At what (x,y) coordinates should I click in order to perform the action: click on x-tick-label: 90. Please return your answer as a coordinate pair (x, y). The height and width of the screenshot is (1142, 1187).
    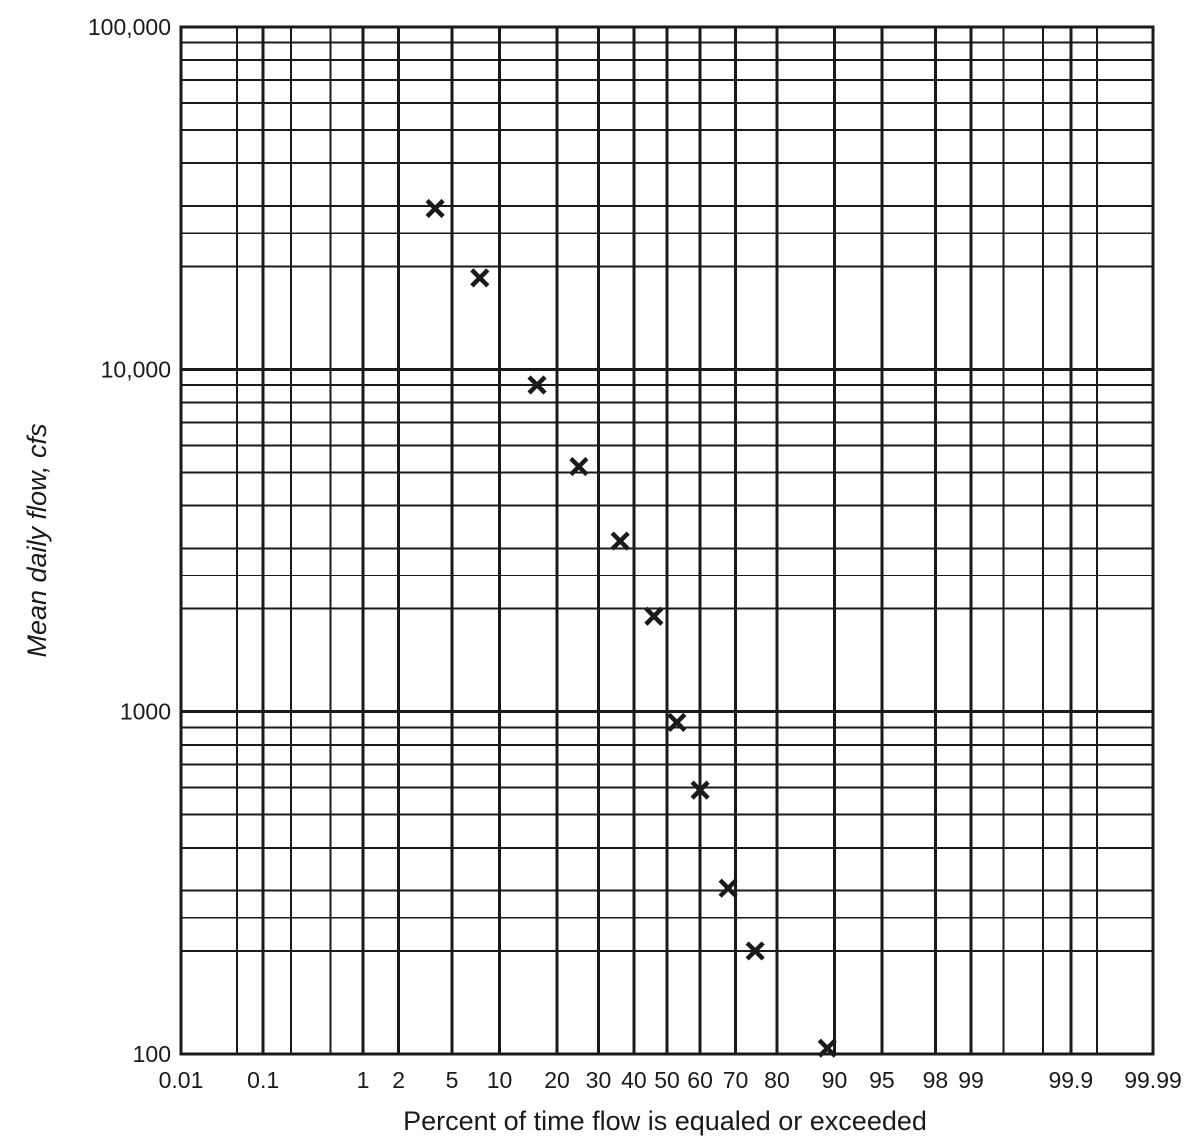
    Looking at the image, I should click on (835, 1080).